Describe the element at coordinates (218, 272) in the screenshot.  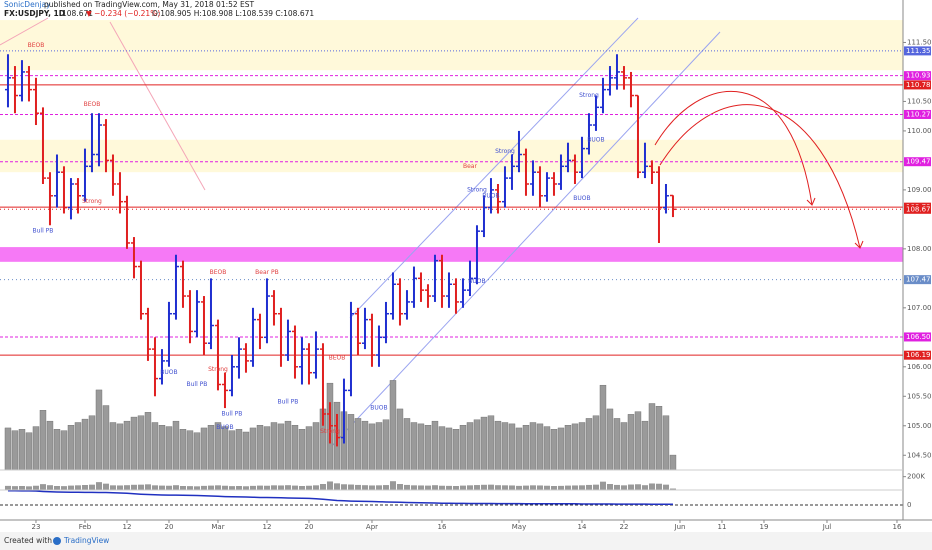
I see `annotation: BEOB` at that location.